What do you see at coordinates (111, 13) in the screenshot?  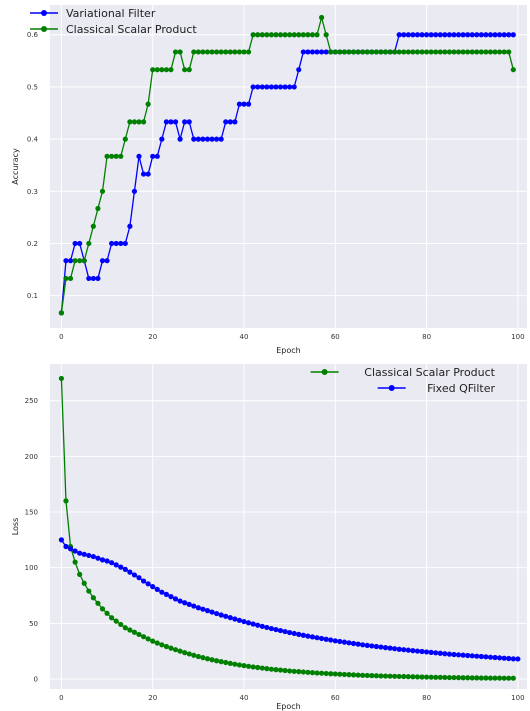 I see `legend-label: Variational Filter` at bounding box center [111, 13].